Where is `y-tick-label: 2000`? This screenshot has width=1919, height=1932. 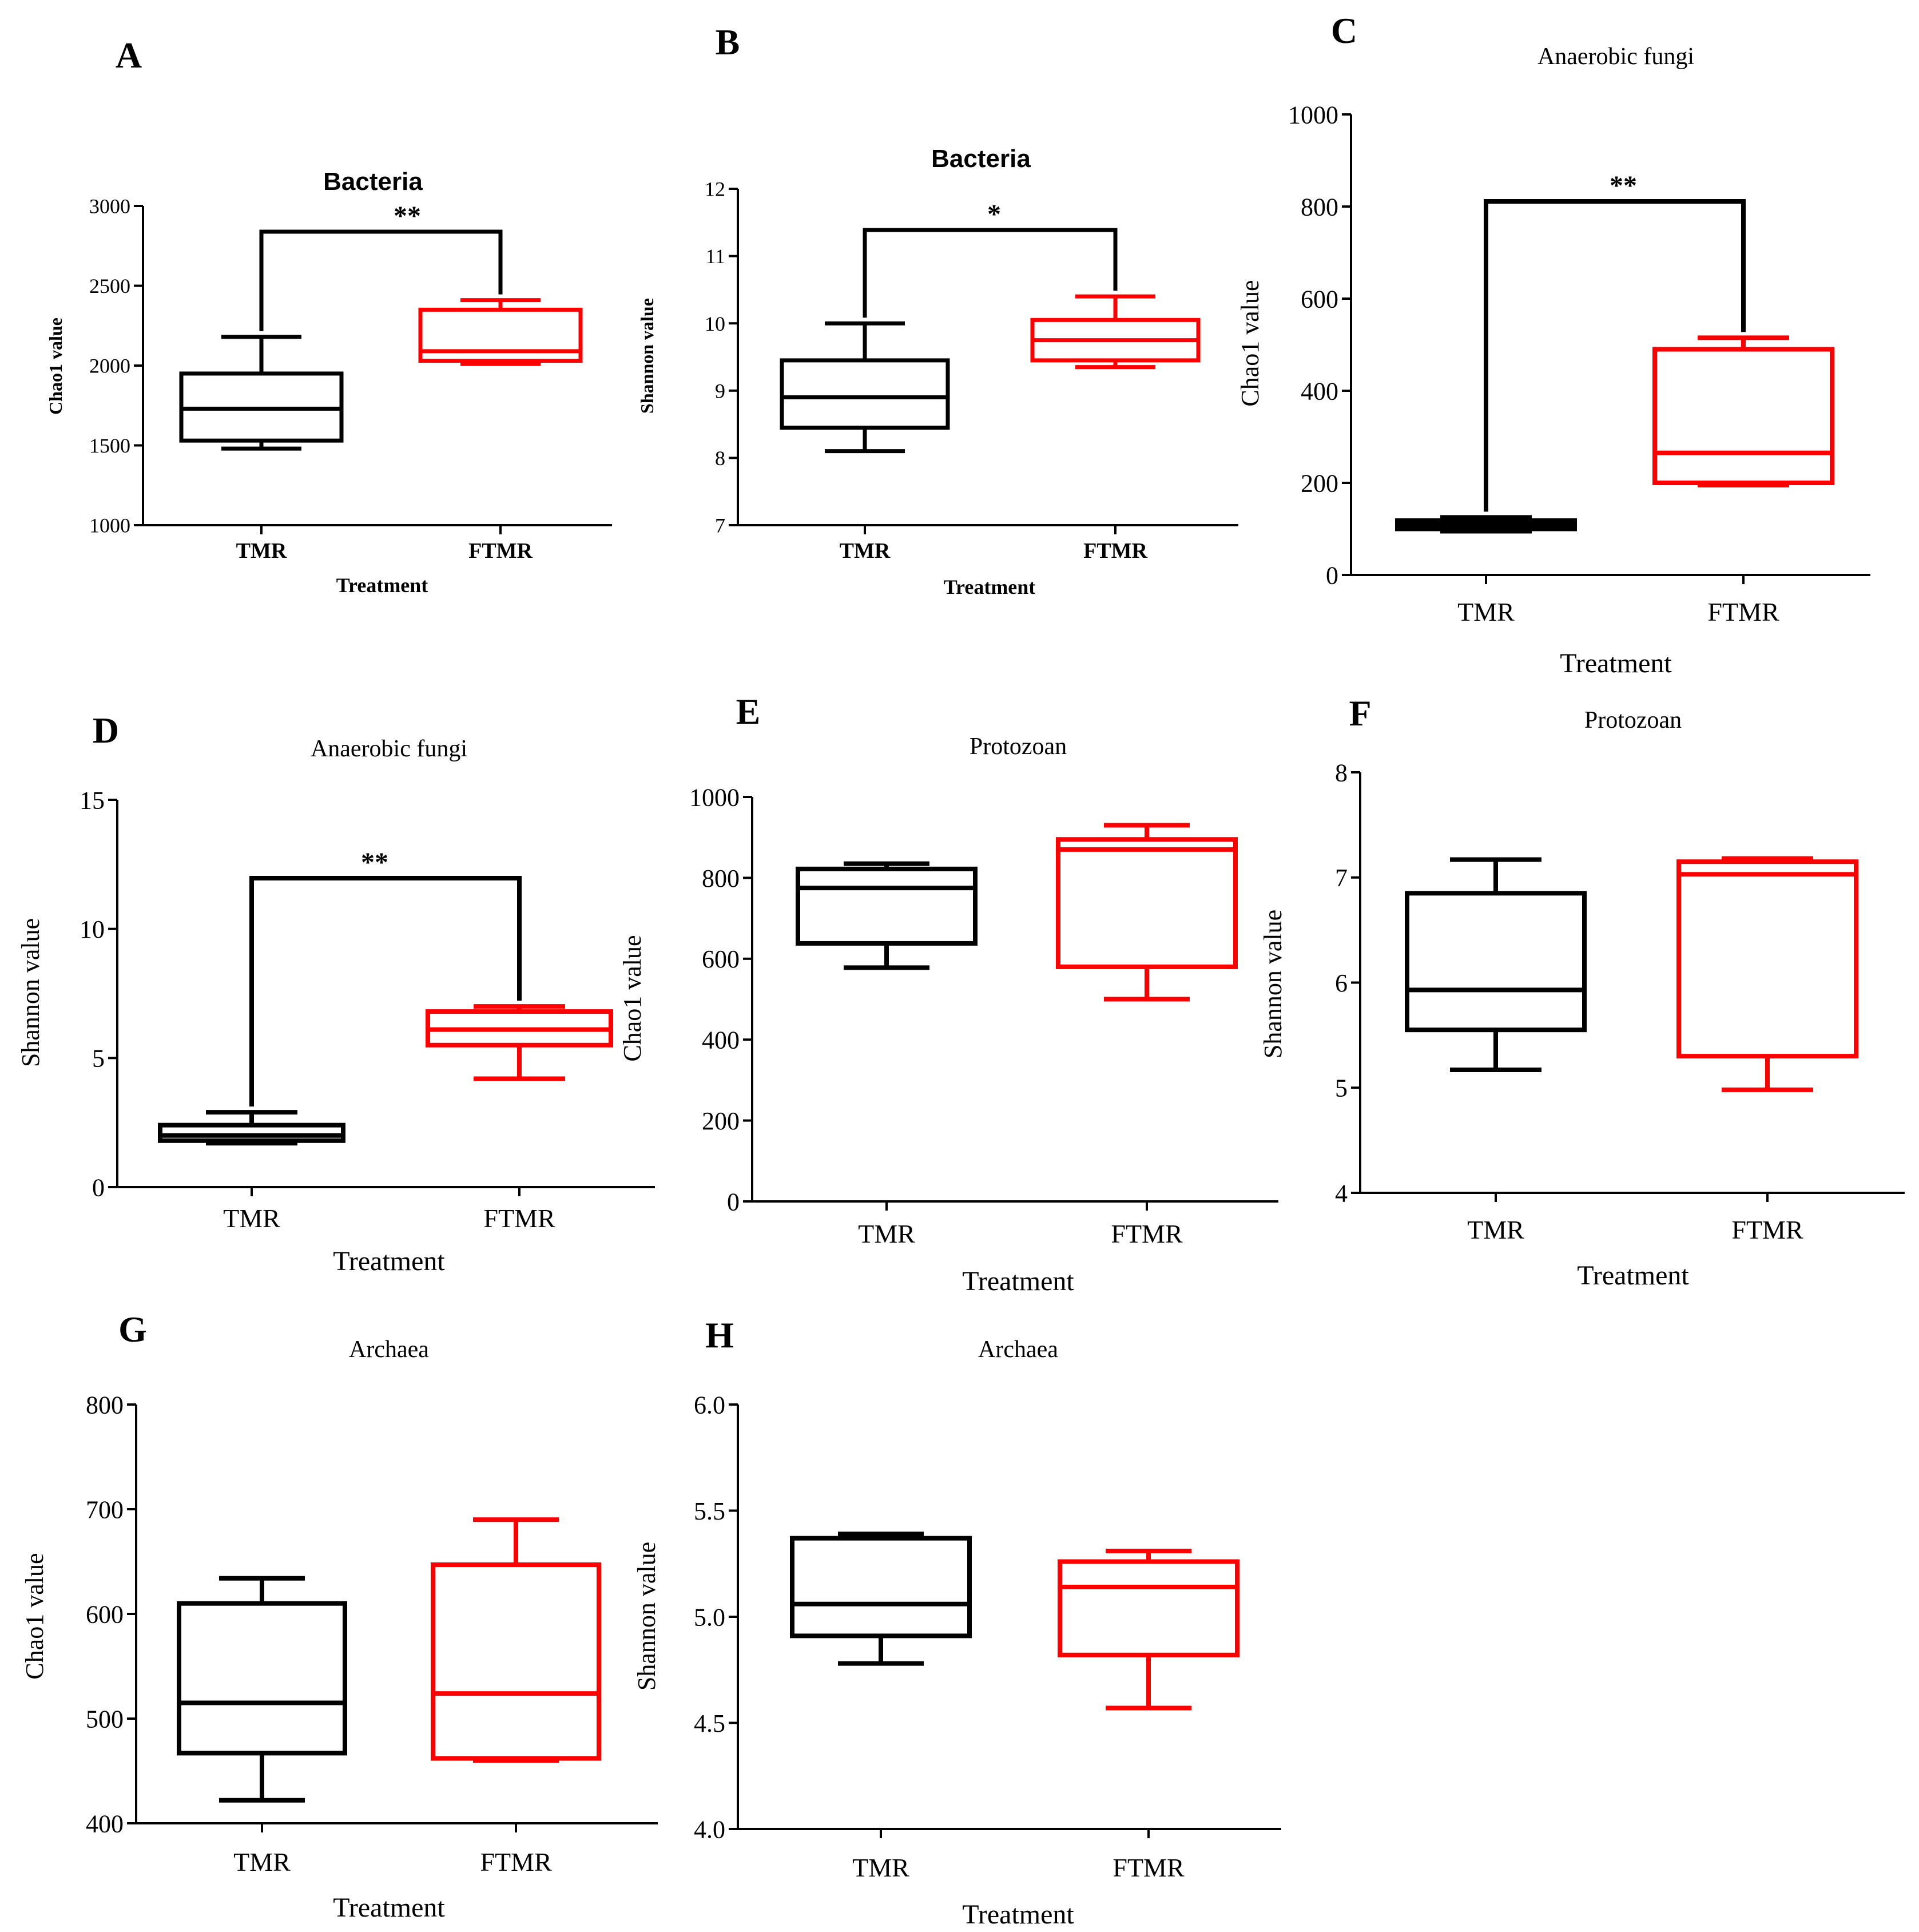
y-tick-label: 2000 is located at coordinates (109, 366).